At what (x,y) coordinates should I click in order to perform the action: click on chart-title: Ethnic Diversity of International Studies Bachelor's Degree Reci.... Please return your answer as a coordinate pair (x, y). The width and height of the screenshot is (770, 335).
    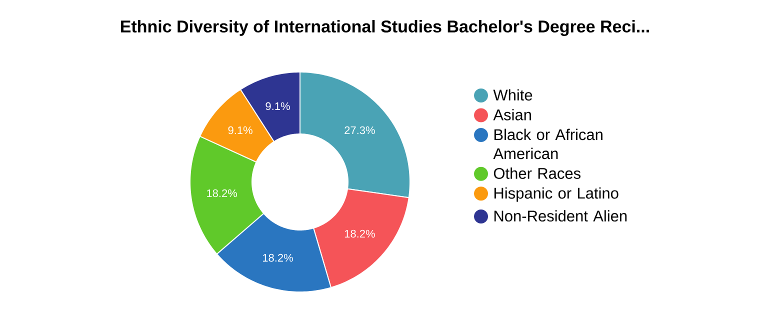
    Looking at the image, I should click on (385, 28).